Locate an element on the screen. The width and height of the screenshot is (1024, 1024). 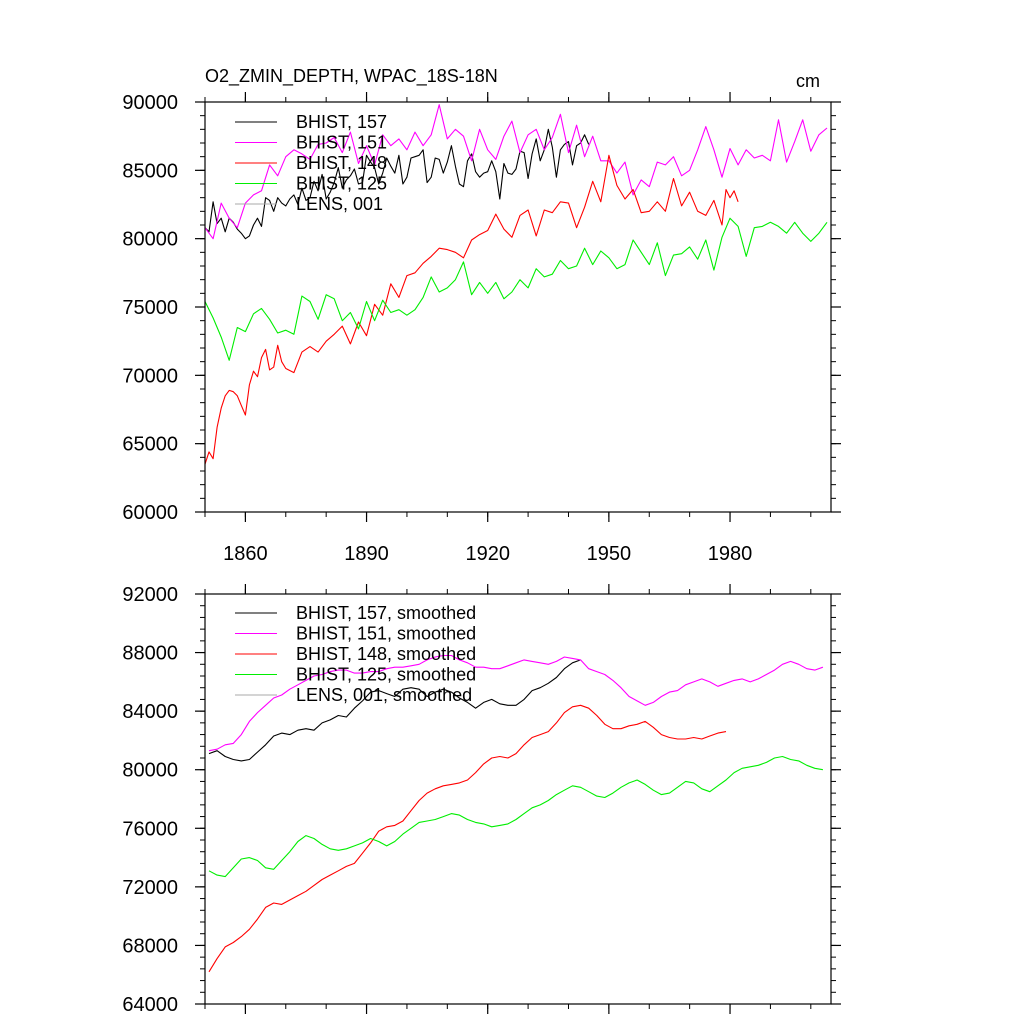
x-tick-label: 1890 is located at coordinates (366, 554).